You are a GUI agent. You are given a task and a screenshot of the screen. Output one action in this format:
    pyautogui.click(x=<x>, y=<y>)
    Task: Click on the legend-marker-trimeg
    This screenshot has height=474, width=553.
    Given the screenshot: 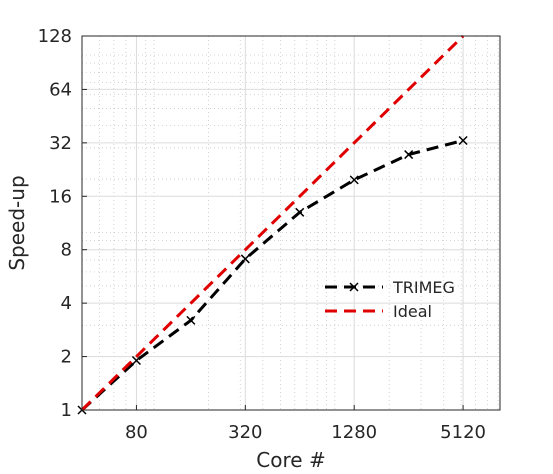 What is the action you would take?
    pyautogui.click(x=354, y=287)
    